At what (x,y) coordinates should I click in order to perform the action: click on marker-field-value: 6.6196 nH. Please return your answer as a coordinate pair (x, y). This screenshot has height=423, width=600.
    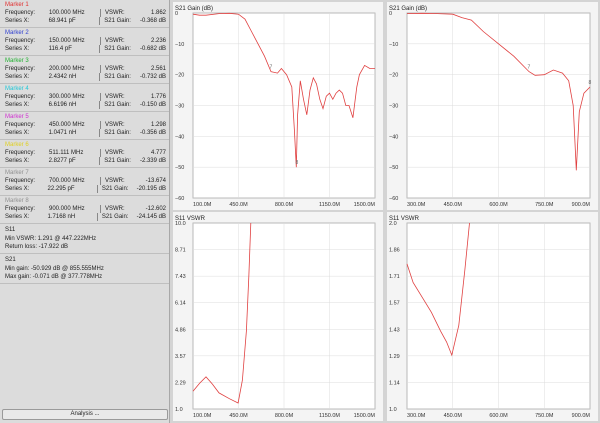
    Looking at the image, I should click on (75, 105).